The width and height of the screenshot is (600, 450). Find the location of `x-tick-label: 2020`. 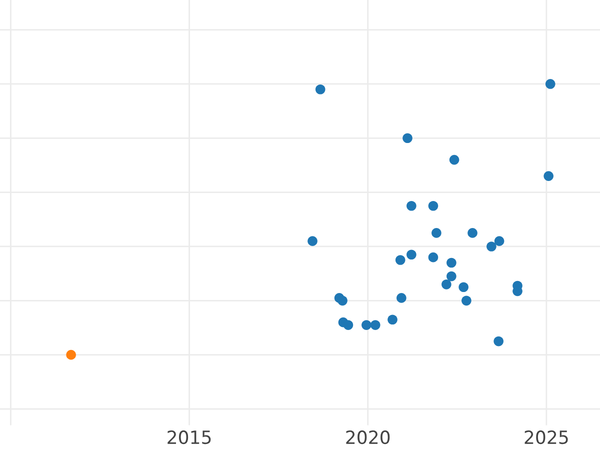

x-tick-label: 2020 is located at coordinates (368, 437).